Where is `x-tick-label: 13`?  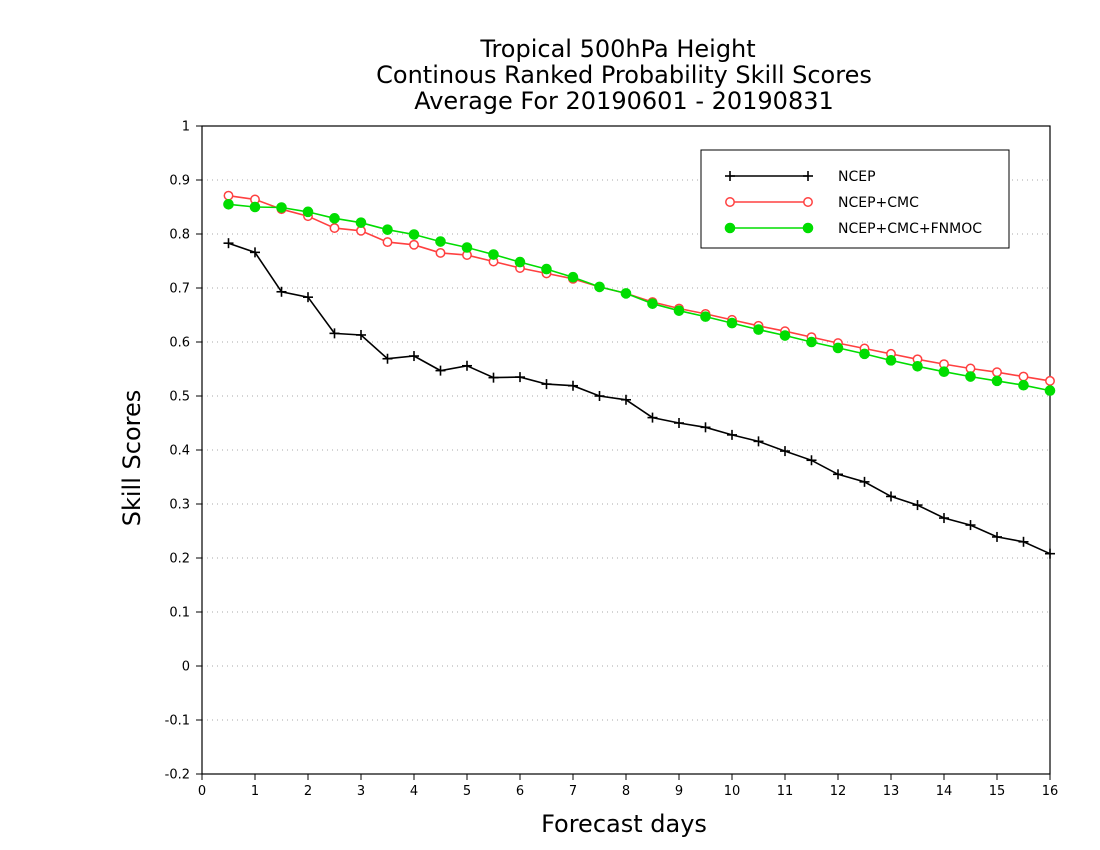
x-tick-label: 13 is located at coordinates (891, 791).